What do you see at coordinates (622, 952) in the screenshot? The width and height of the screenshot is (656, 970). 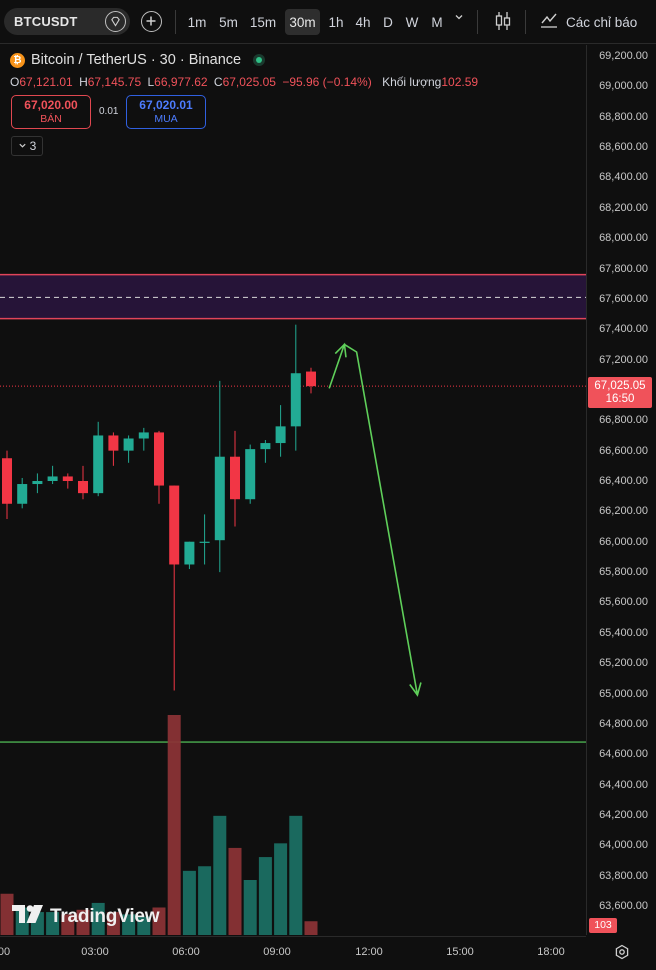 I see `chart-settings-icon` at bounding box center [622, 952].